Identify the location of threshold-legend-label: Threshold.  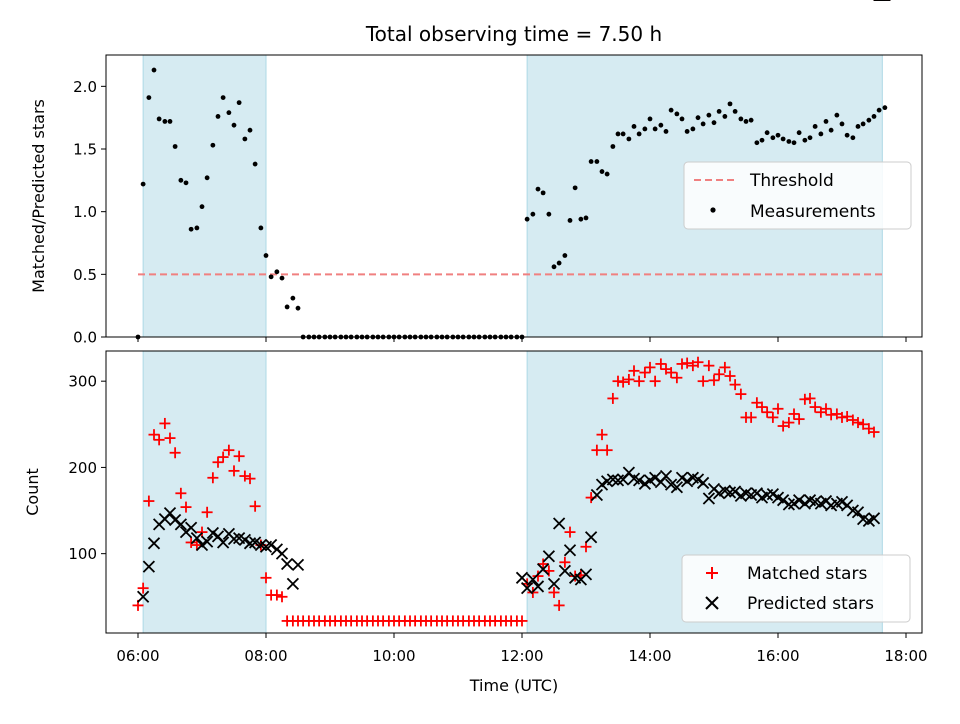
(791, 181).